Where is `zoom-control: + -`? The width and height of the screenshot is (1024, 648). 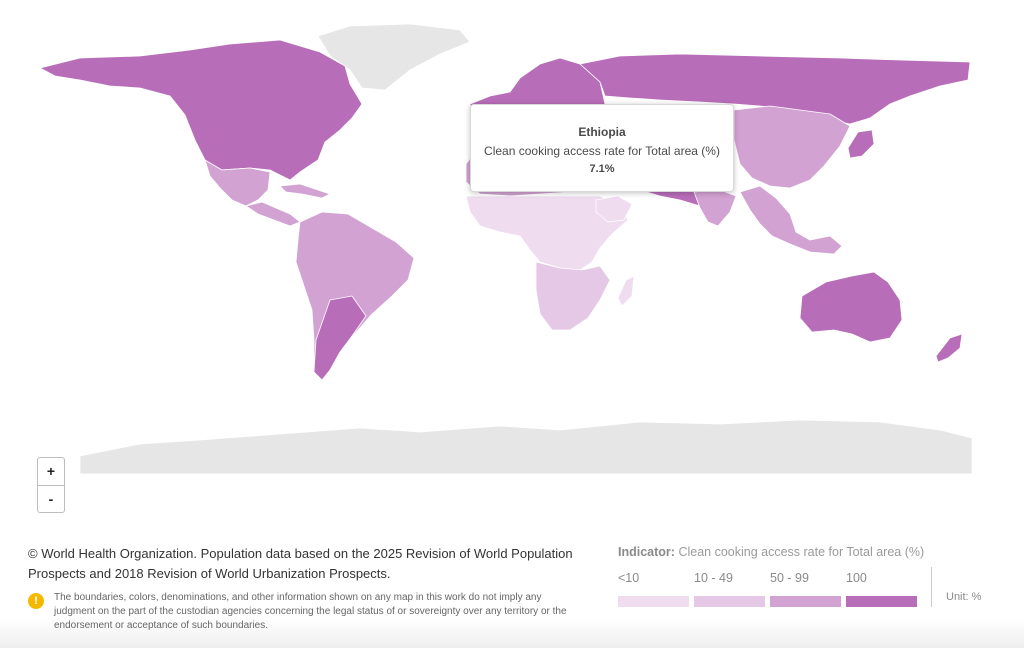
zoom-control: + - is located at coordinates (51, 485).